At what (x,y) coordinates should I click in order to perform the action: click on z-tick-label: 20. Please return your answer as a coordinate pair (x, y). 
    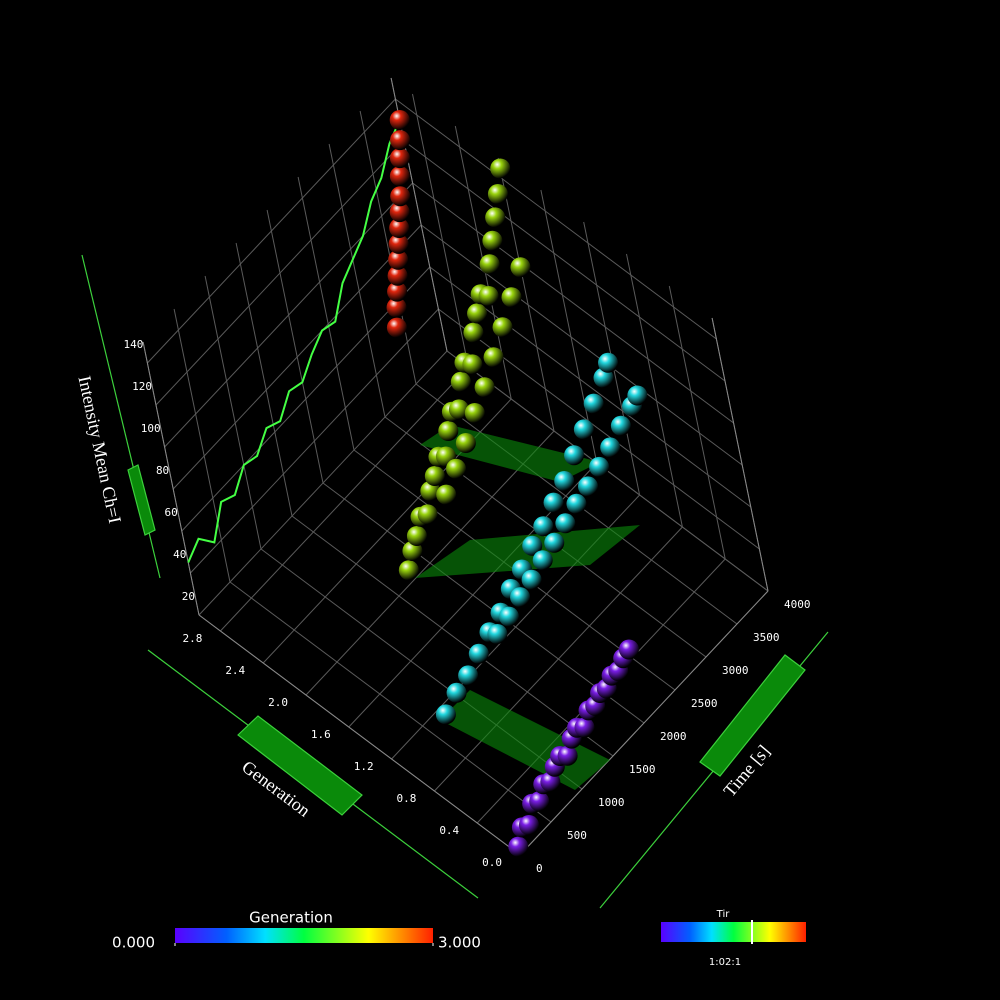
    Looking at the image, I should click on (188, 596).